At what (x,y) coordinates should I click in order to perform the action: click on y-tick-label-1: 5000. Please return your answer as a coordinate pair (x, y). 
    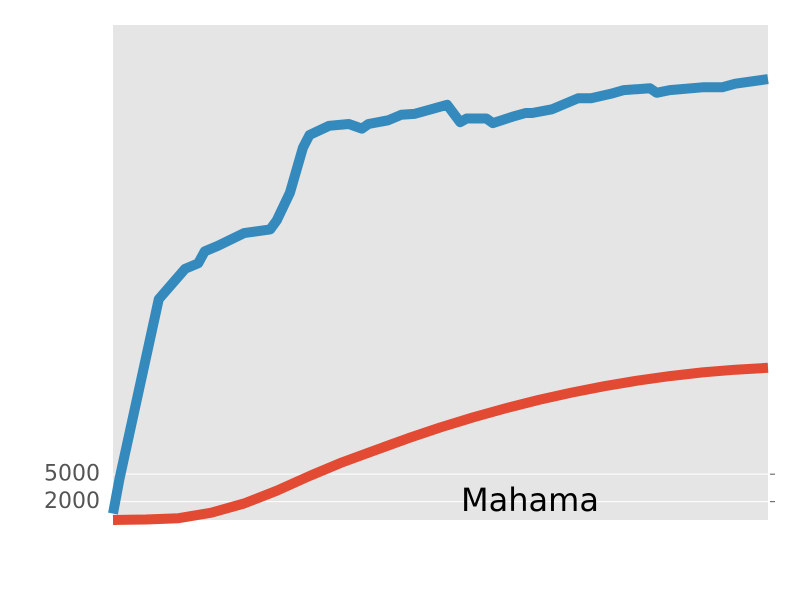
    Looking at the image, I should click on (72, 474).